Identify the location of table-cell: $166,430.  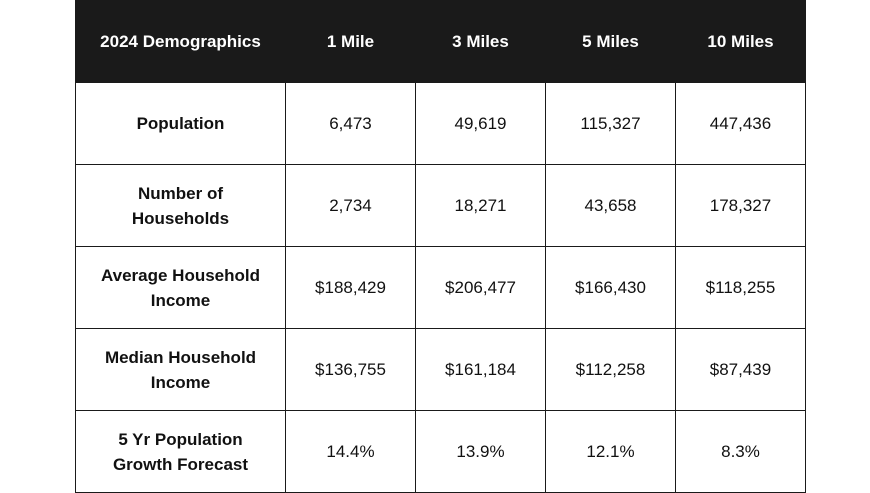
(610, 287).